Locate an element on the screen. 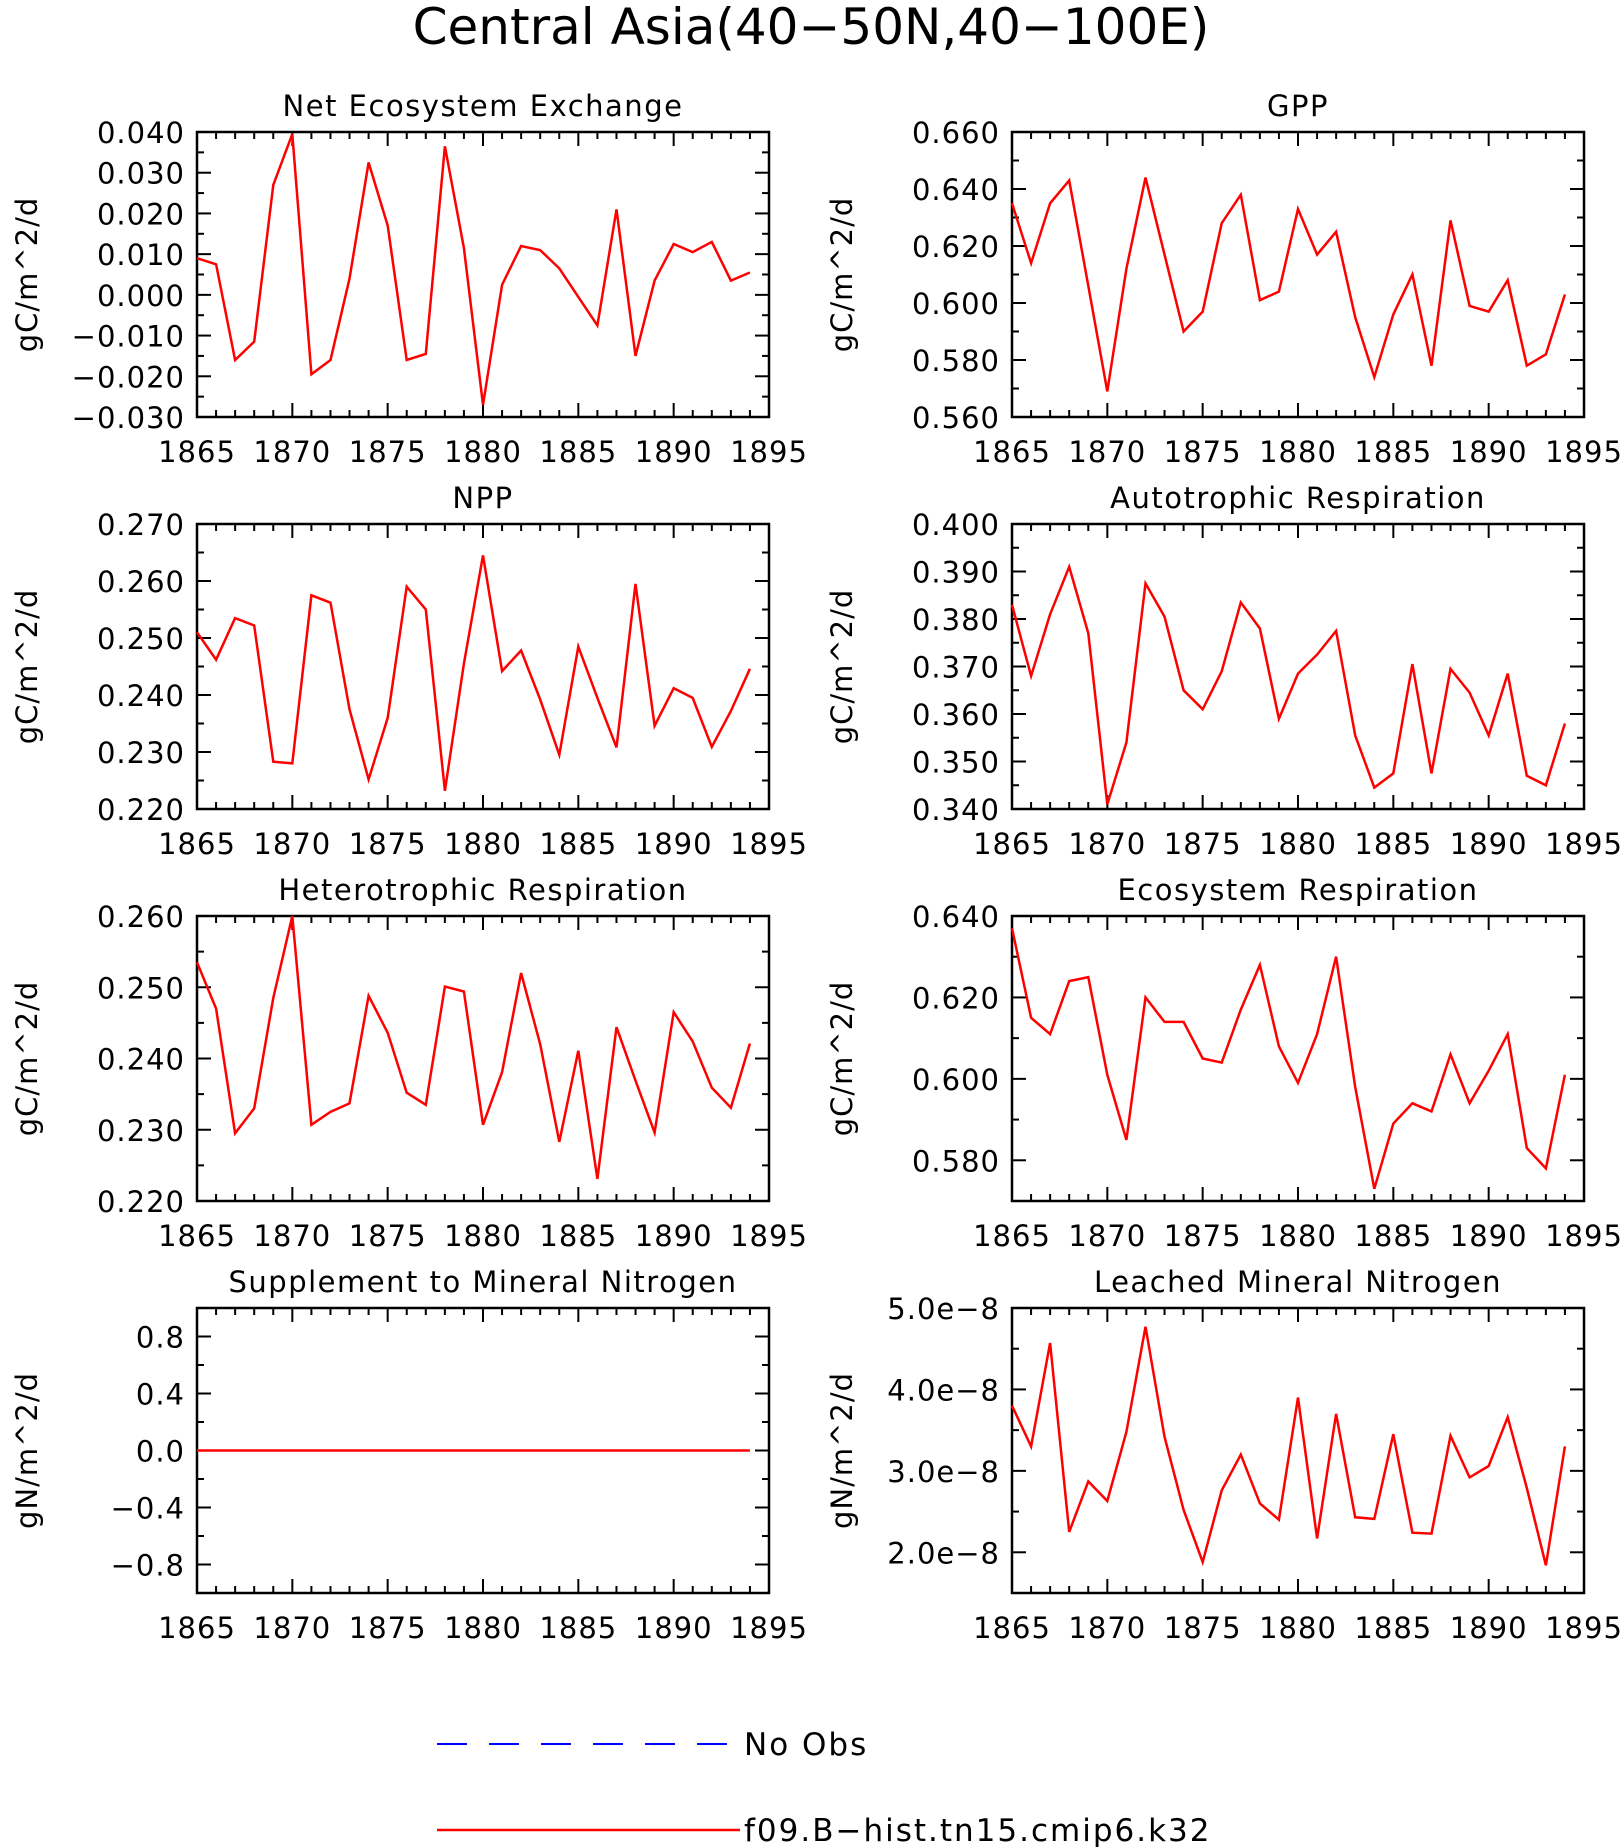 The width and height of the screenshot is (1622, 1847). y-tick-label: 4.0e−8 is located at coordinates (943, 1390).